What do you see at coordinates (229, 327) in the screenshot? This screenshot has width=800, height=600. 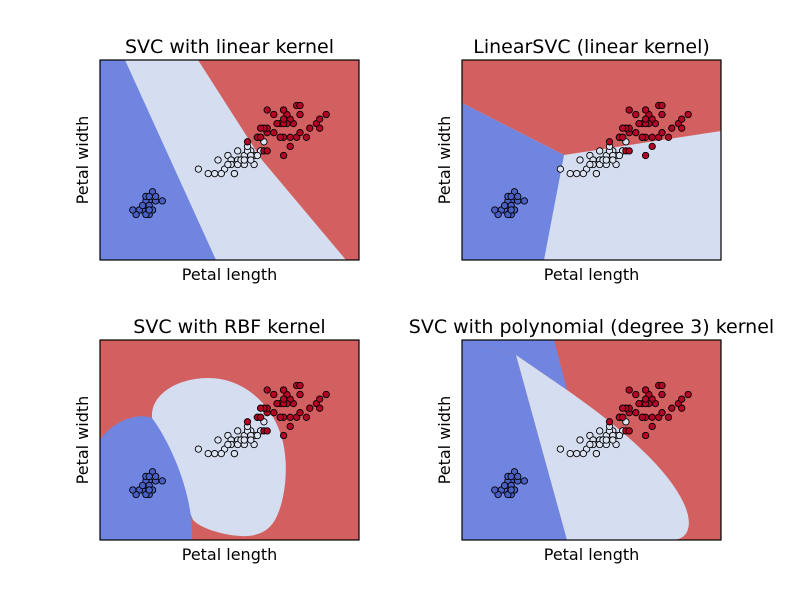 I see `chart-title: SVC with RBF kernel` at bounding box center [229, 327].